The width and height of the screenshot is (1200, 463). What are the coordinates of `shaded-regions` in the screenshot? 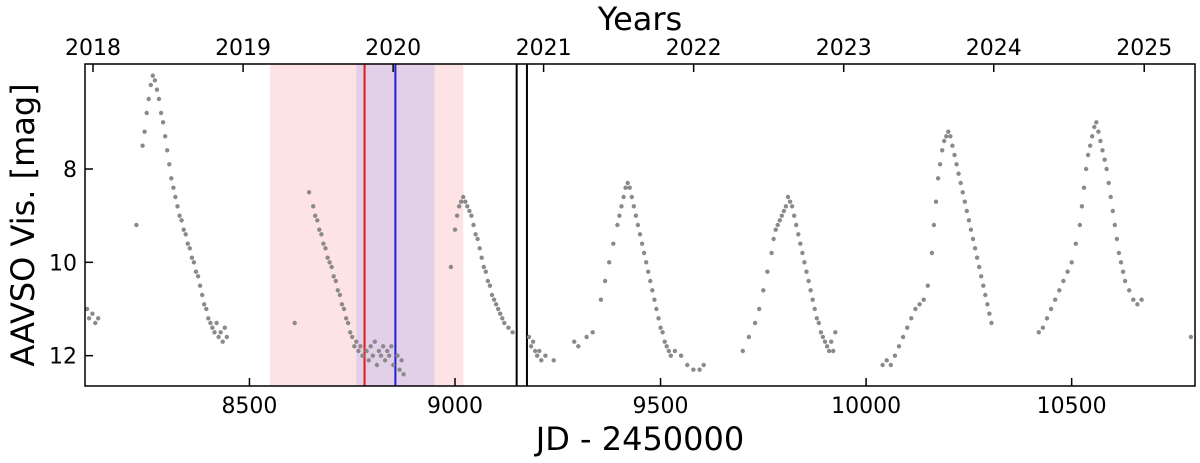 It's located at (367, 225).